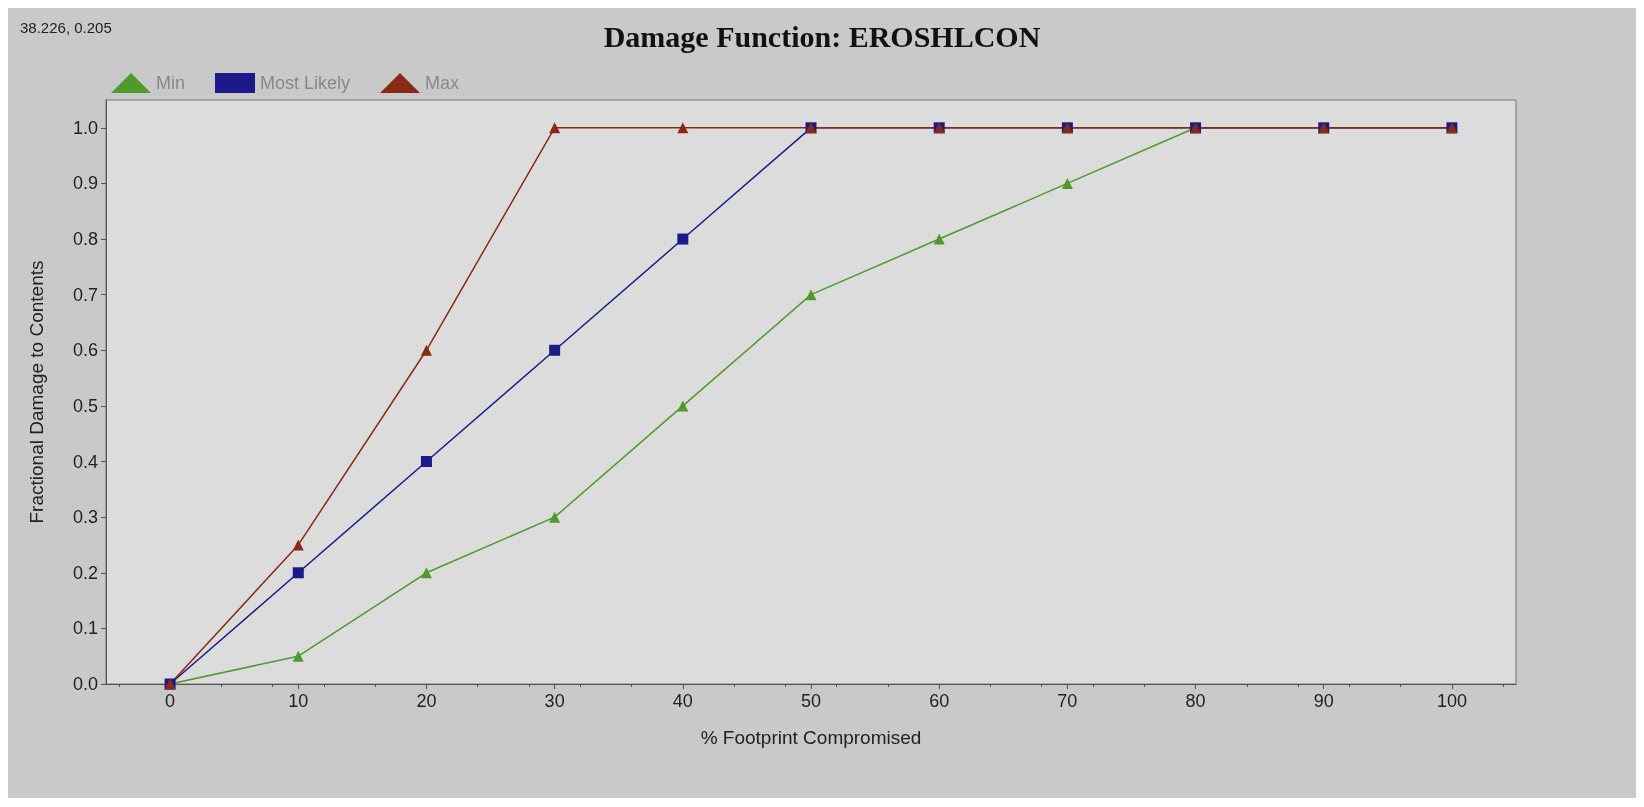 This screenshot has width=1644, height=807. I want to click on legend-label: Most Likely, so click(305, 83).